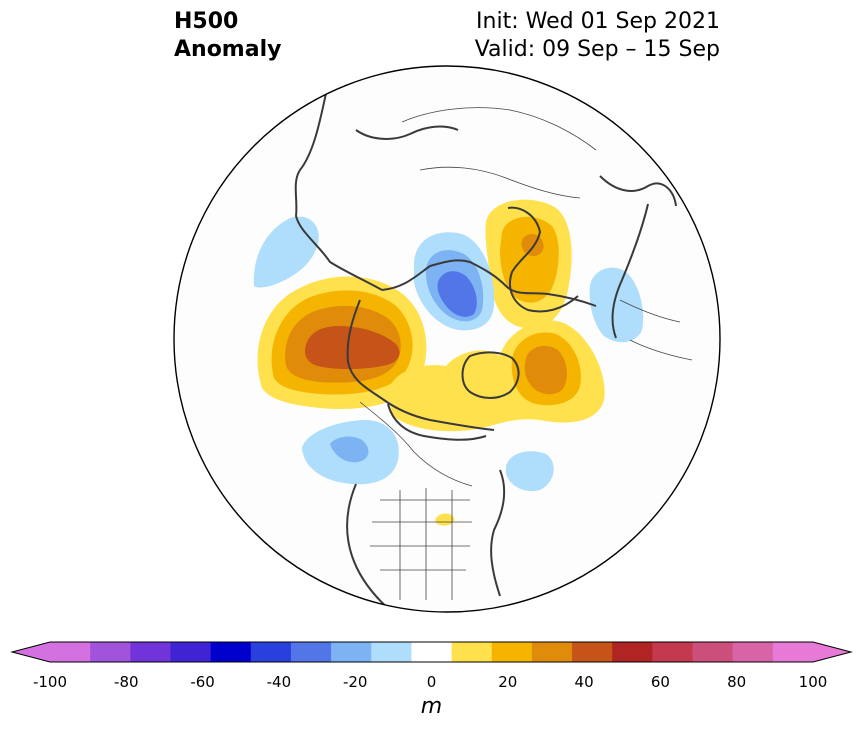 The image size is (863, 732). What do you see at coordinates (338, 182) in the screenshot?
I see `coastline-siberia-west` at bounding box center [338, 182].